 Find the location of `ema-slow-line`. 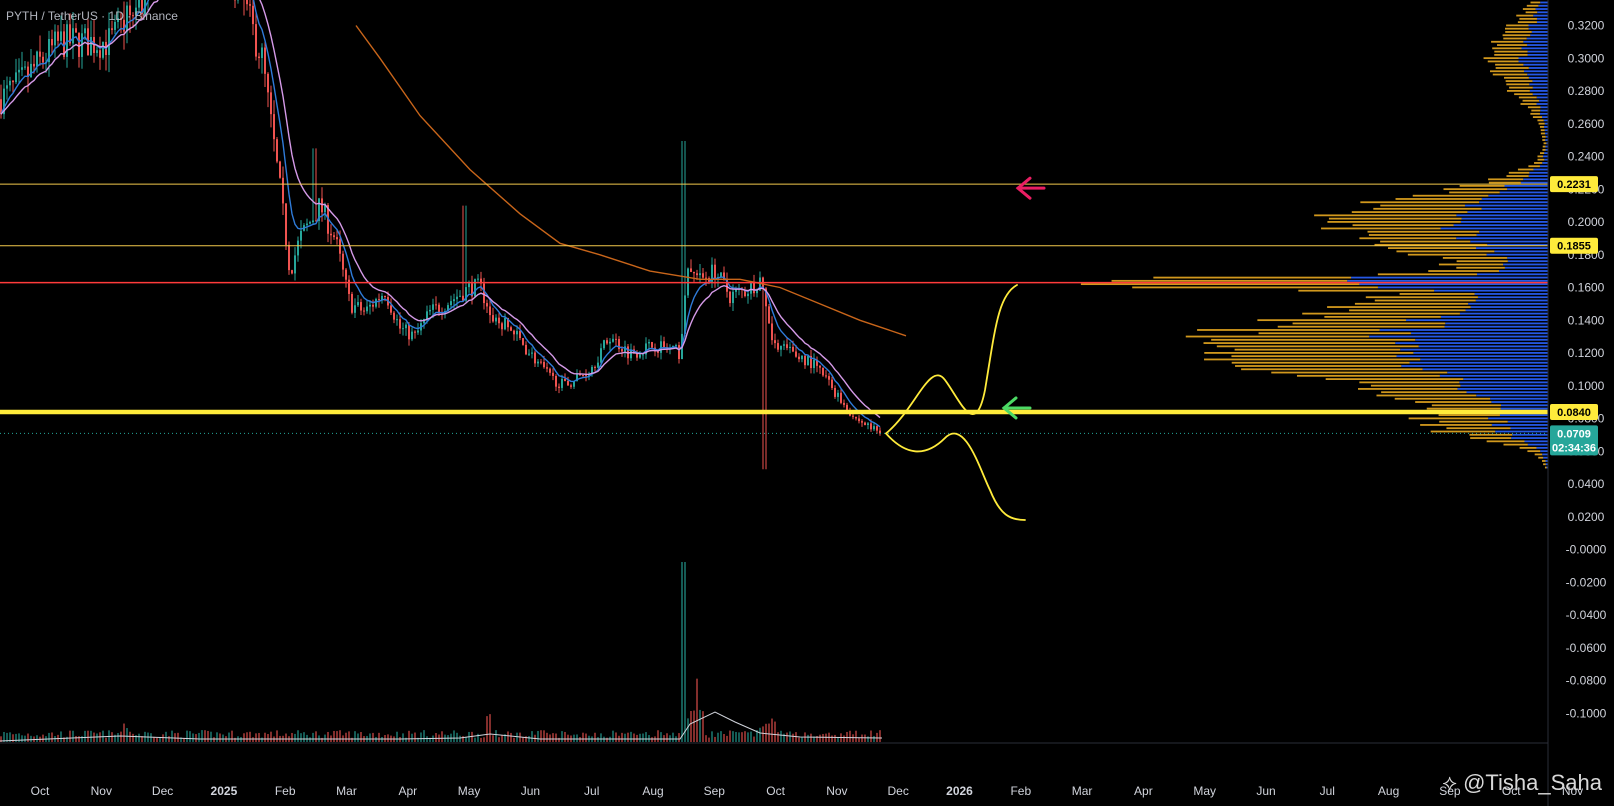

ema-slow-line is located at coordinates (631, 181).